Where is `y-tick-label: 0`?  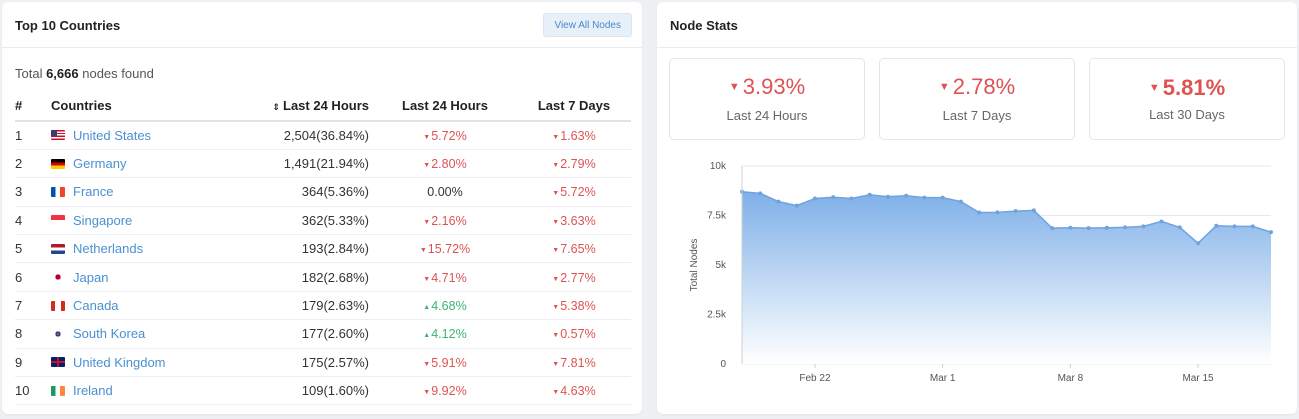
y-tick-label: 0 is located at coordinates (723, 364).